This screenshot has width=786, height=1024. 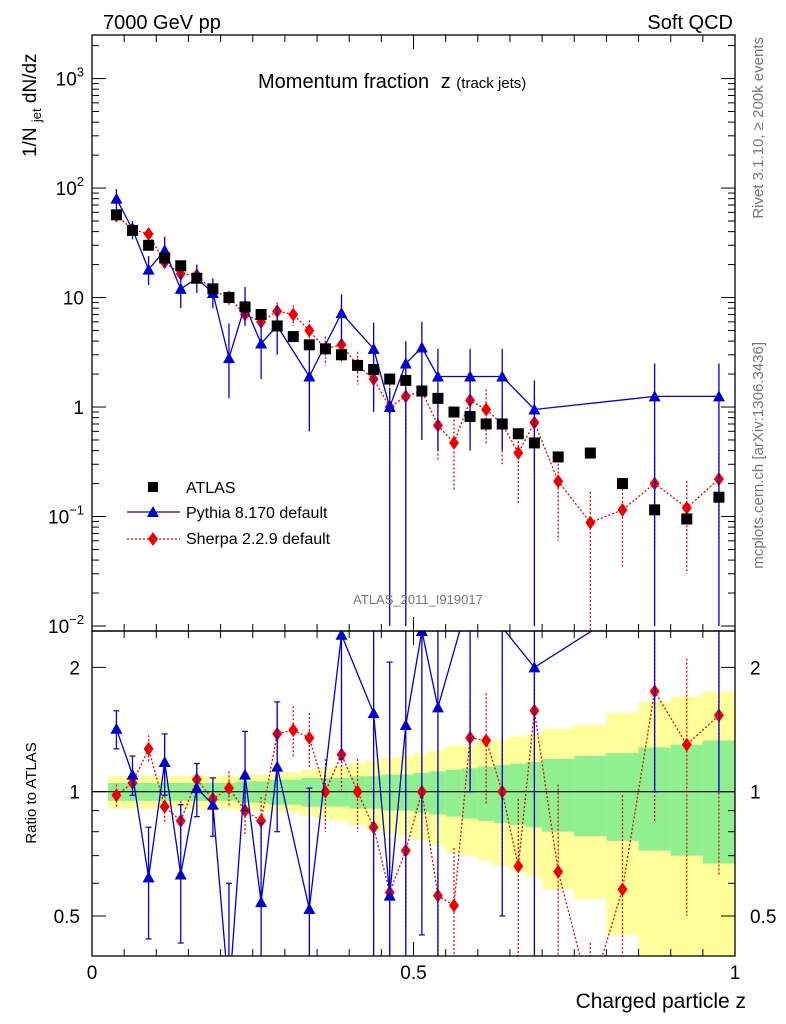 What do you see at coordinates (763, 917) in the screenshot?
I see `ratio-ytick-label-right: 0.5` at bounding box center [763, 917].